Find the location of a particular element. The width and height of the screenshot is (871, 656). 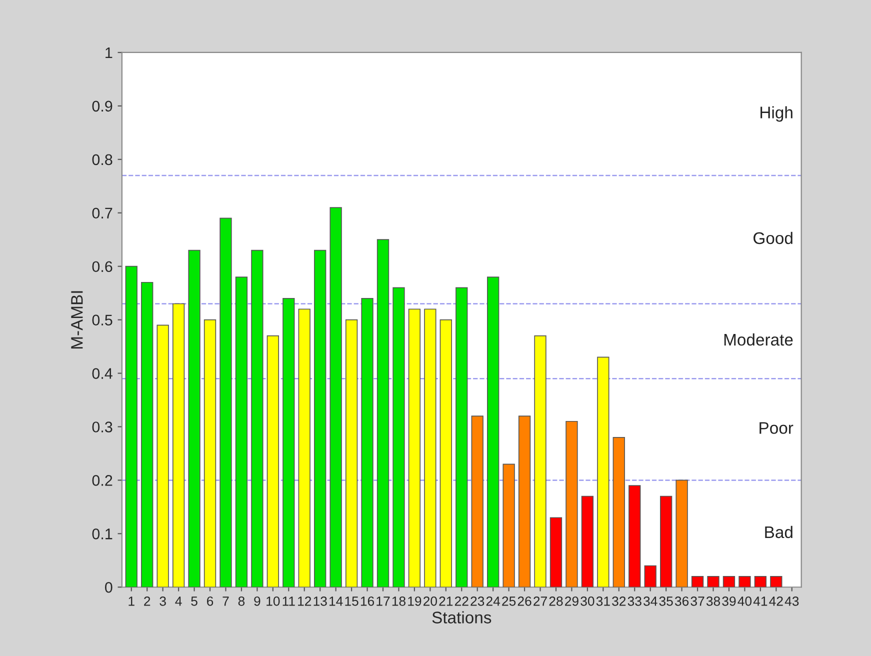

x-tick-label: 33 is located at coordinates (635, 601).